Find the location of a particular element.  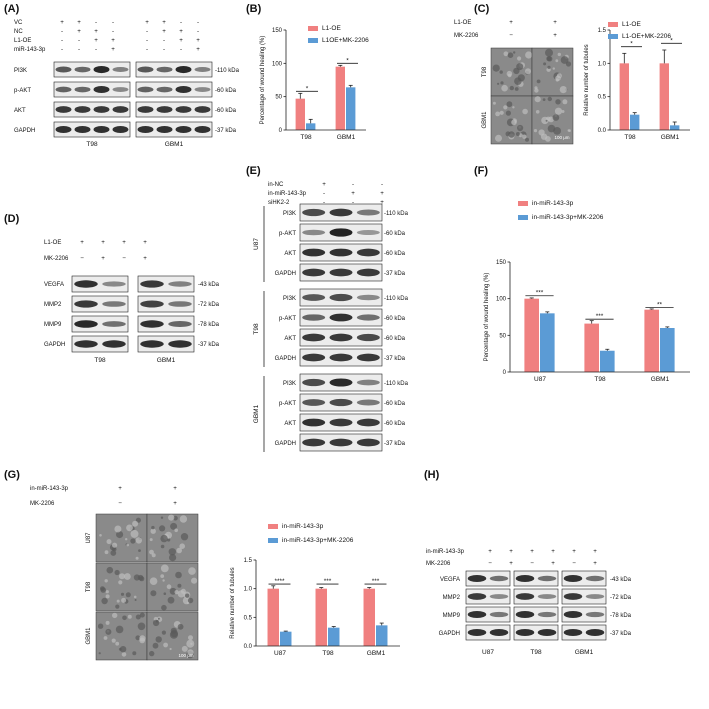

y-axis-title: Percentage of wound healing (%) is located at coordinates (487, 317).